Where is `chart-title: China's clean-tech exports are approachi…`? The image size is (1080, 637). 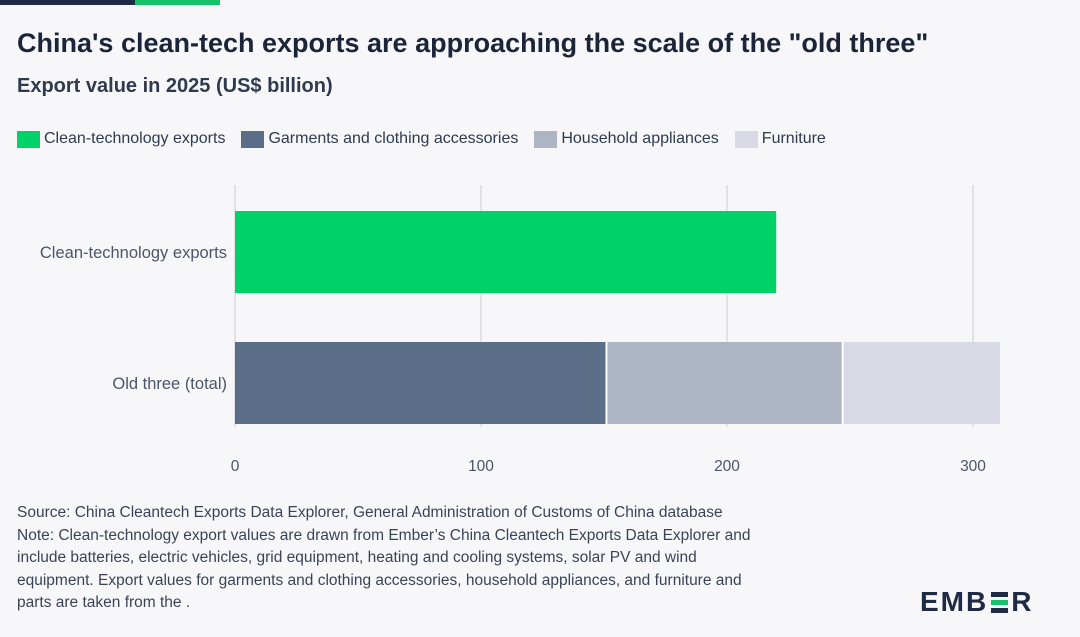
chart-title: China's clean-tech exports are approachi… is located at coordinates (473, 43).